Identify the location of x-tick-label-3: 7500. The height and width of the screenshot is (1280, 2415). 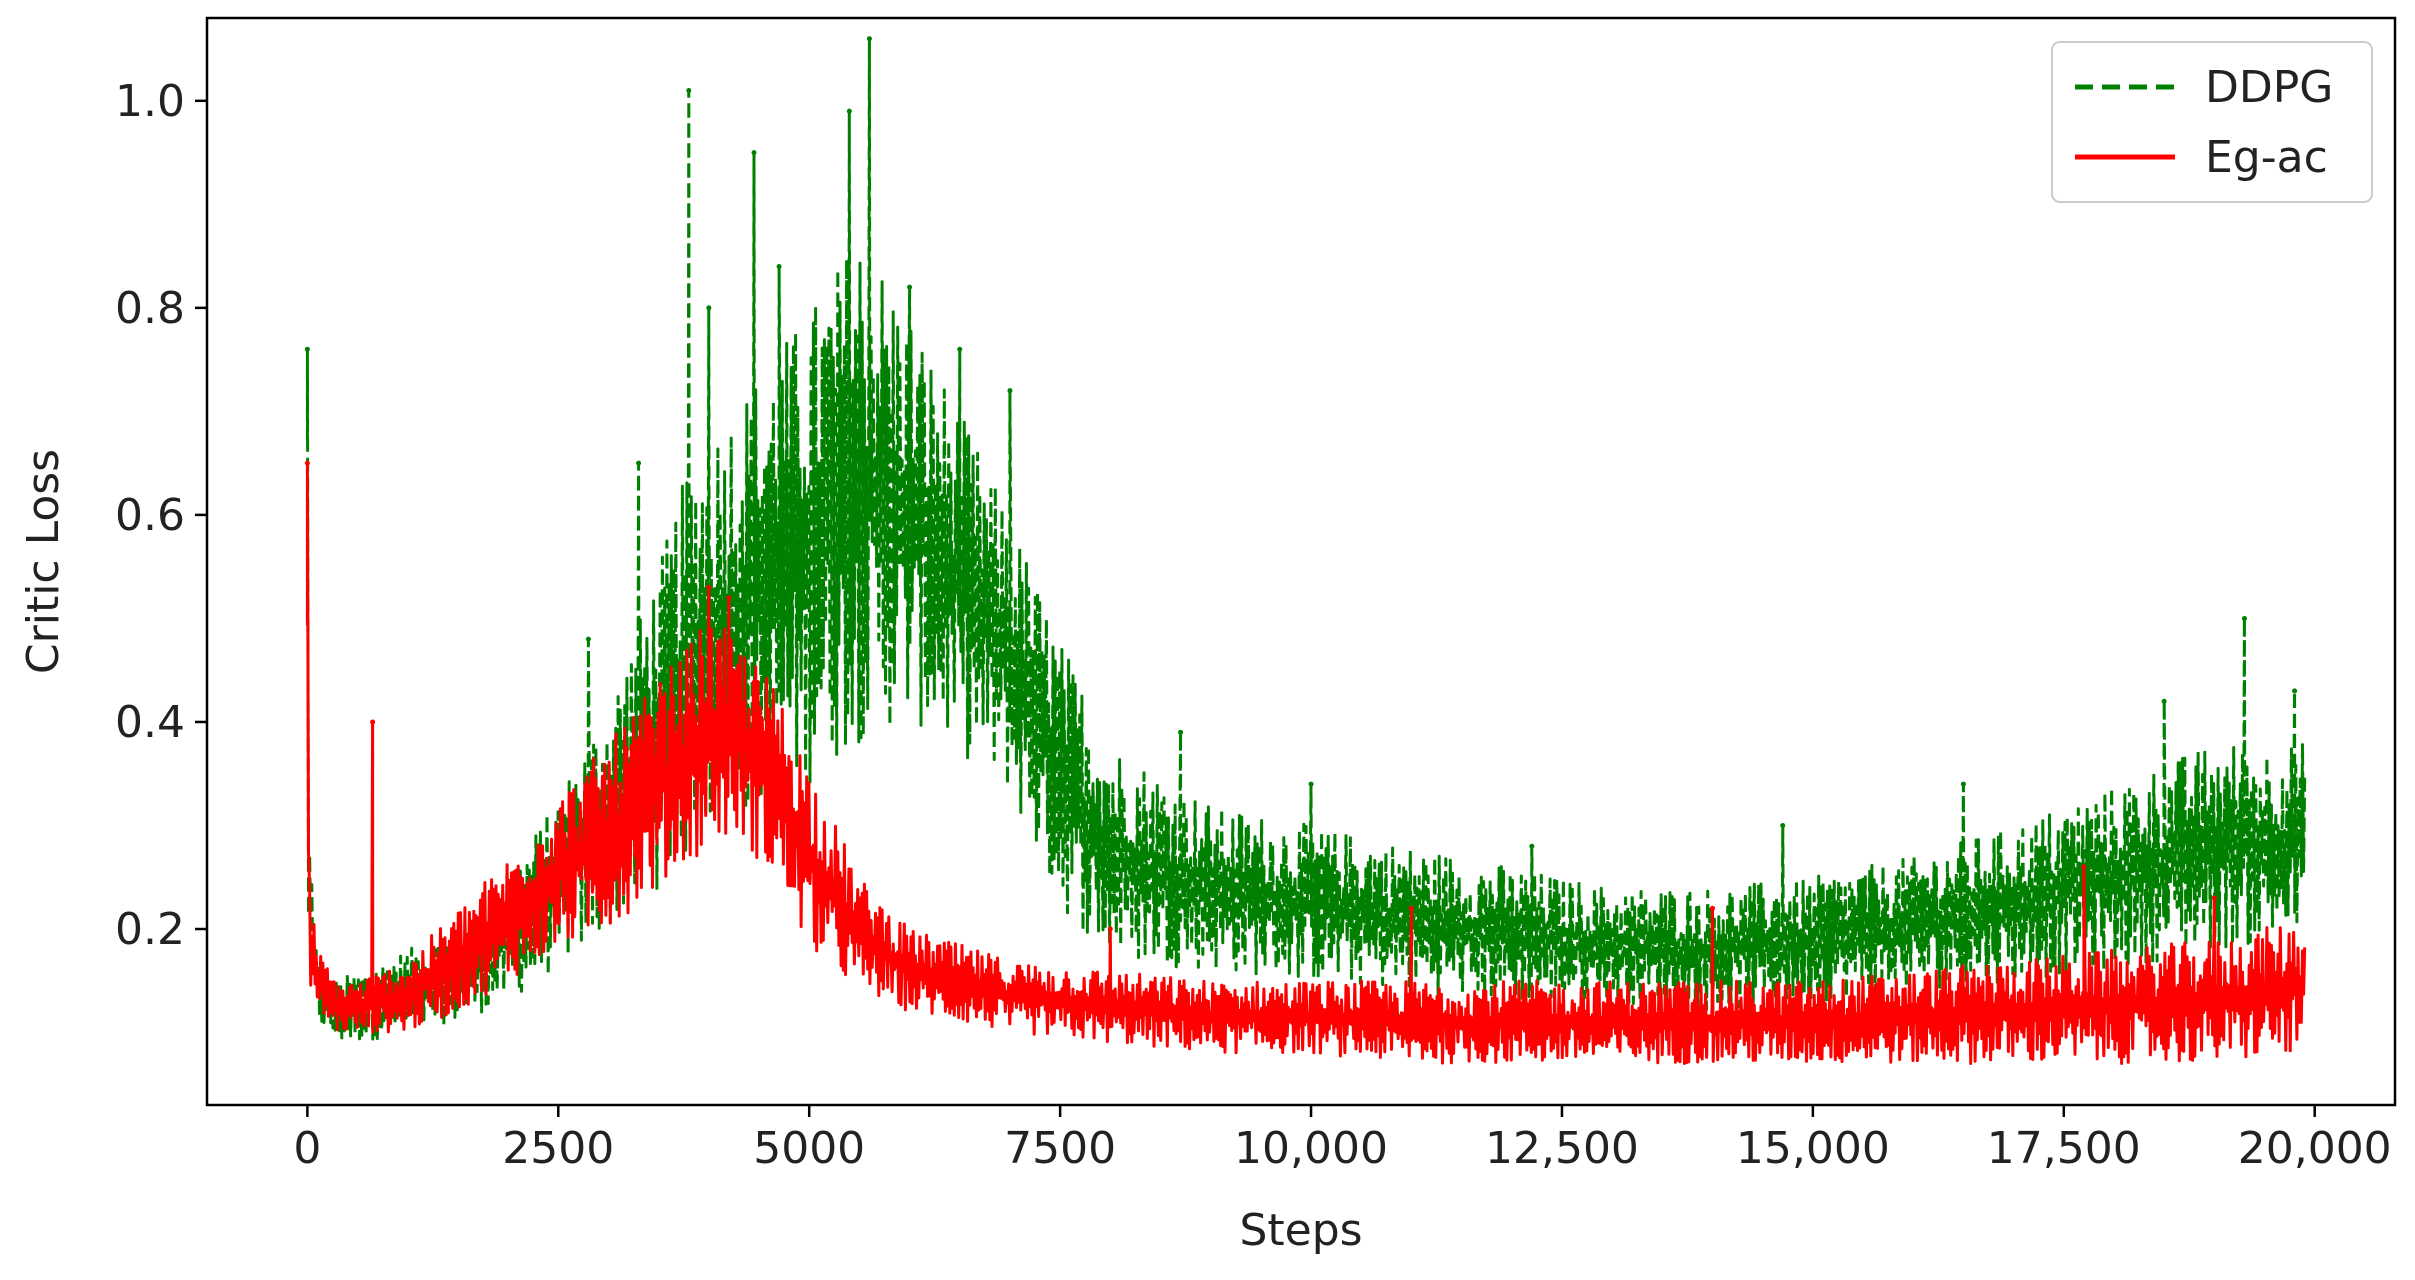
(1060, 1148).